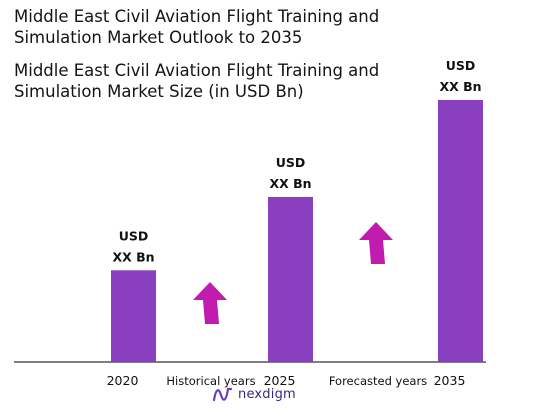  I want to click on period-label: Forecasted years, so click(378, 381).